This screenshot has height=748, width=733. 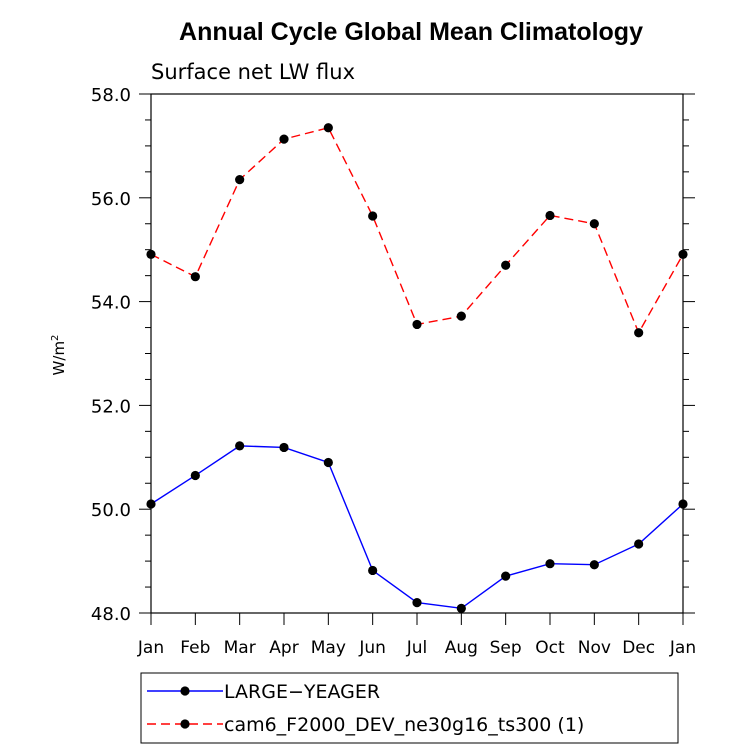 What do you see at coordinates (594, 648) in the screenshot?
I see `x-tick-label: Nov` at bounding box center [594, 648].